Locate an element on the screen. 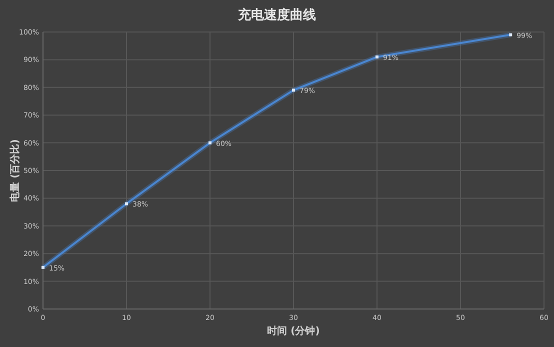 This screenshot has width=554, height=347. y-axis-title: 电量 (百分比) is located at coordinates (15, 170).